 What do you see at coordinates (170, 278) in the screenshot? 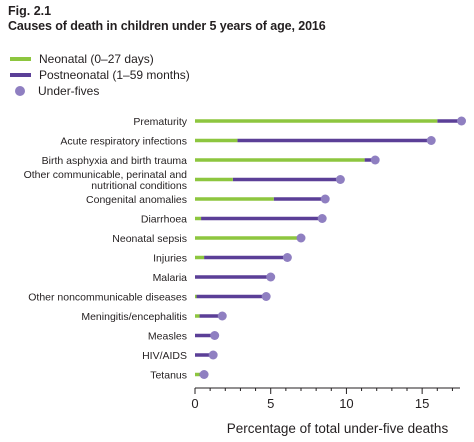
I see `category-label: Malaria` at bounding box center [170, 278].